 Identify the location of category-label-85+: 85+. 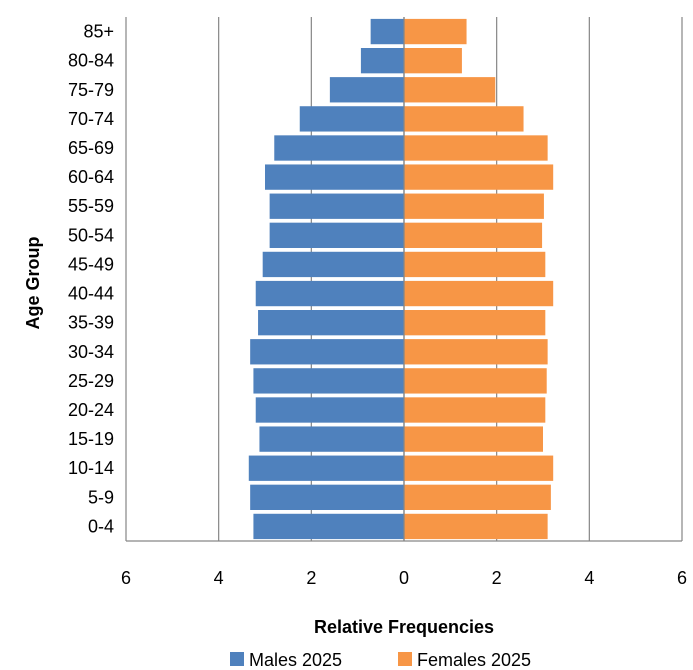
(98, 32).